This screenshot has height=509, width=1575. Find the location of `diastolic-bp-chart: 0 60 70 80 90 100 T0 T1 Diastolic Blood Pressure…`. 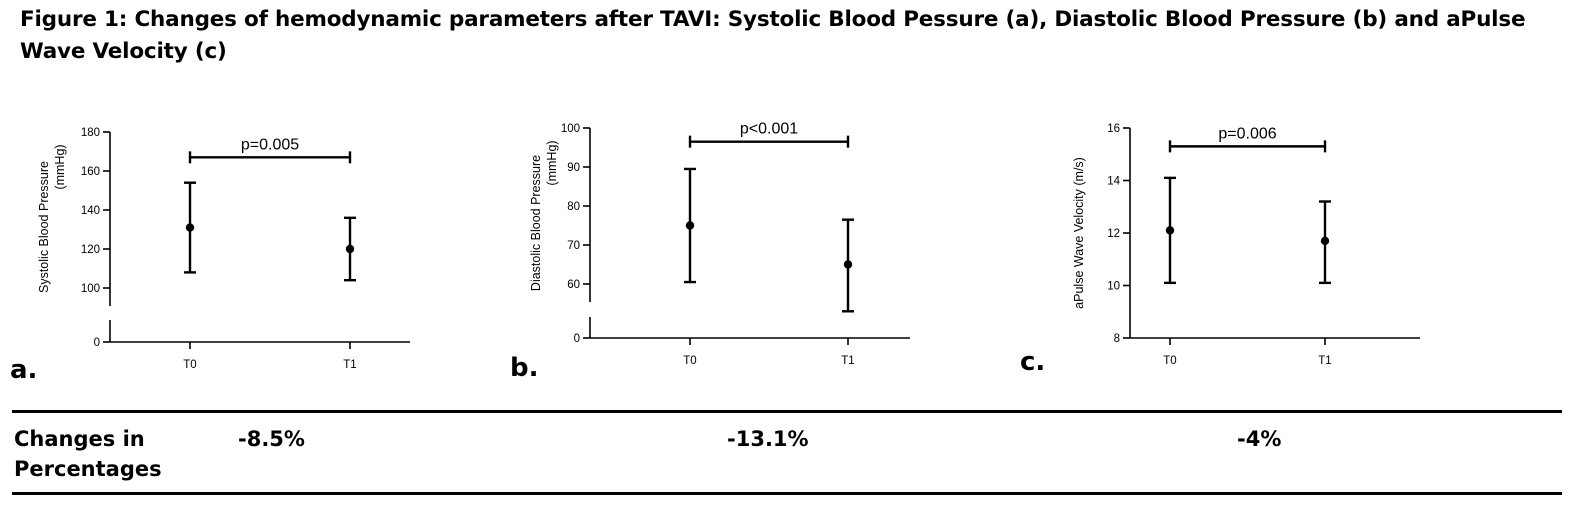

diastolic-bp-chart: 0 60 70 80 90 100 T0 T1 Diastolic Blood Pressure… is located at coordinates (710, 252).